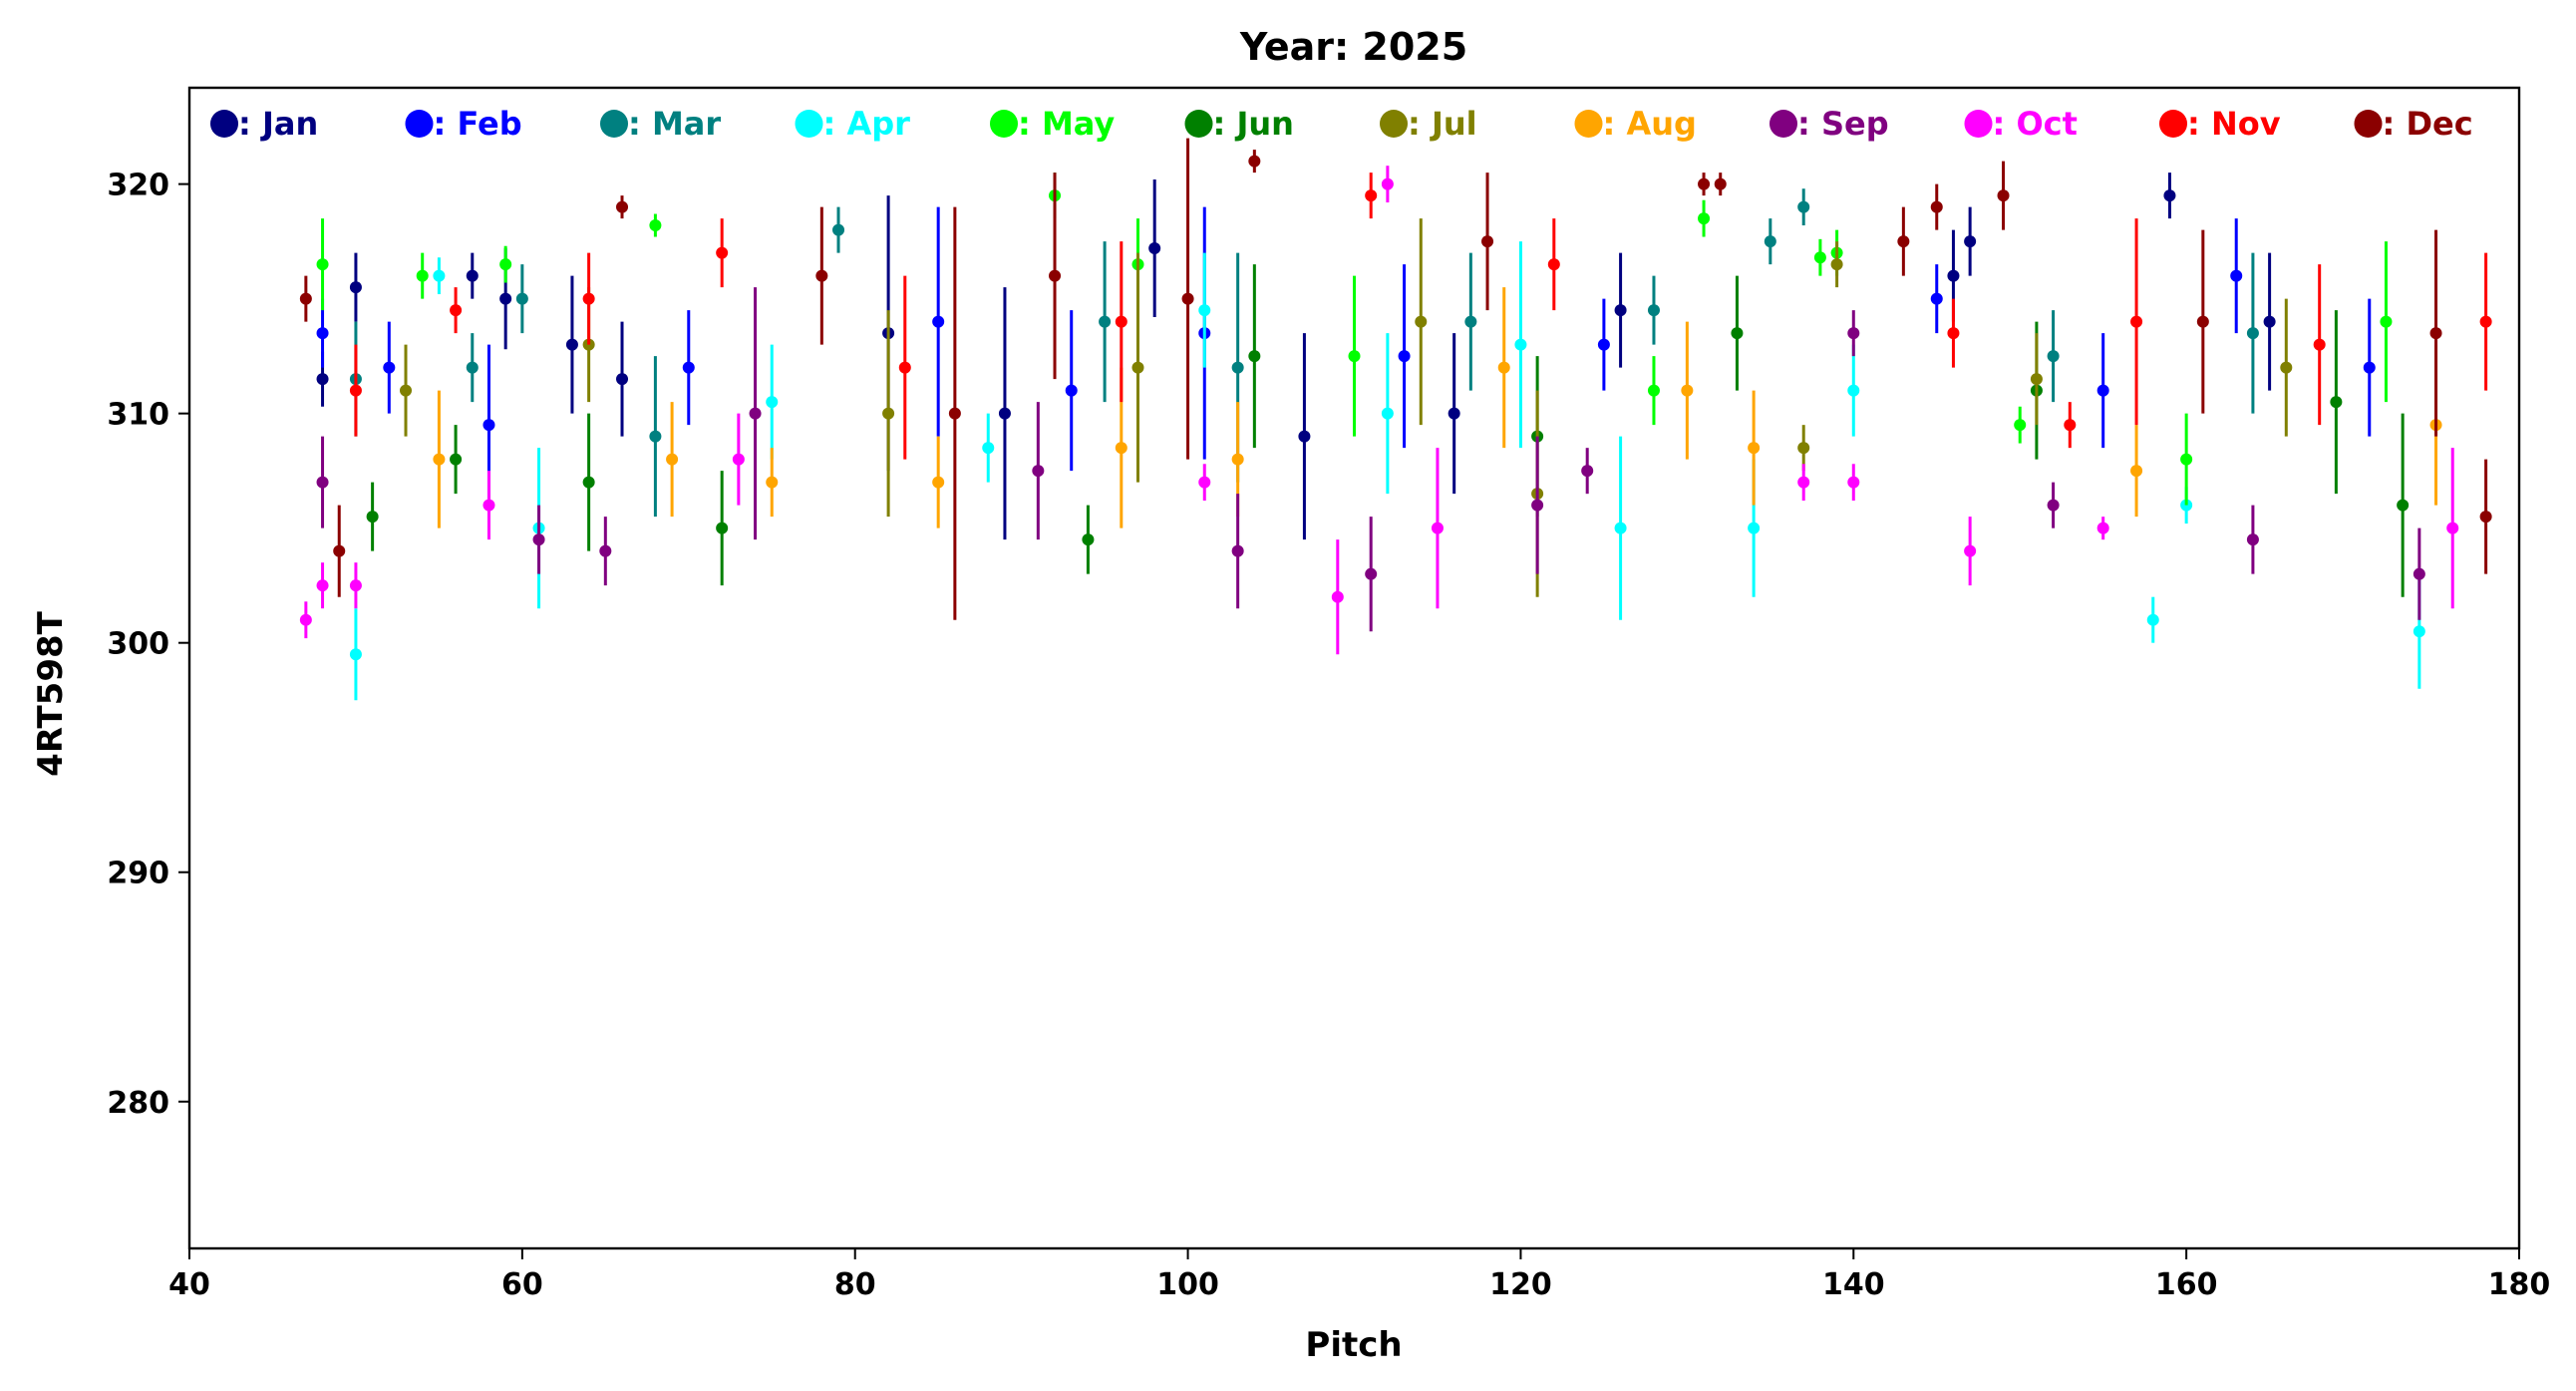 The width and height of the screenshot is (2576, 1391). What do you see at coordinates (1843, 124) in the screenshot?
I see `legend-label: : Sep` at bounding box center [1843, 124].